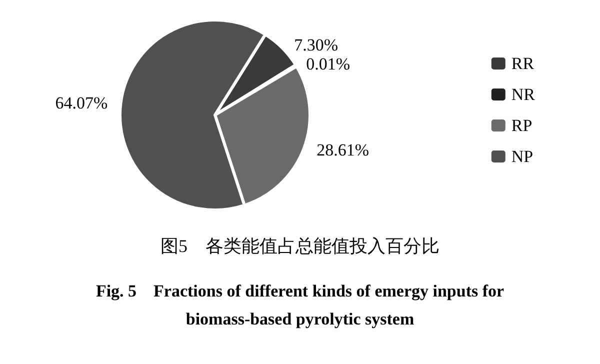 The height and width of the screenshot is (364, 600). Describe the element at coordinates (522, 156) in the screenshot. I see `legend-label: NP` at that location.